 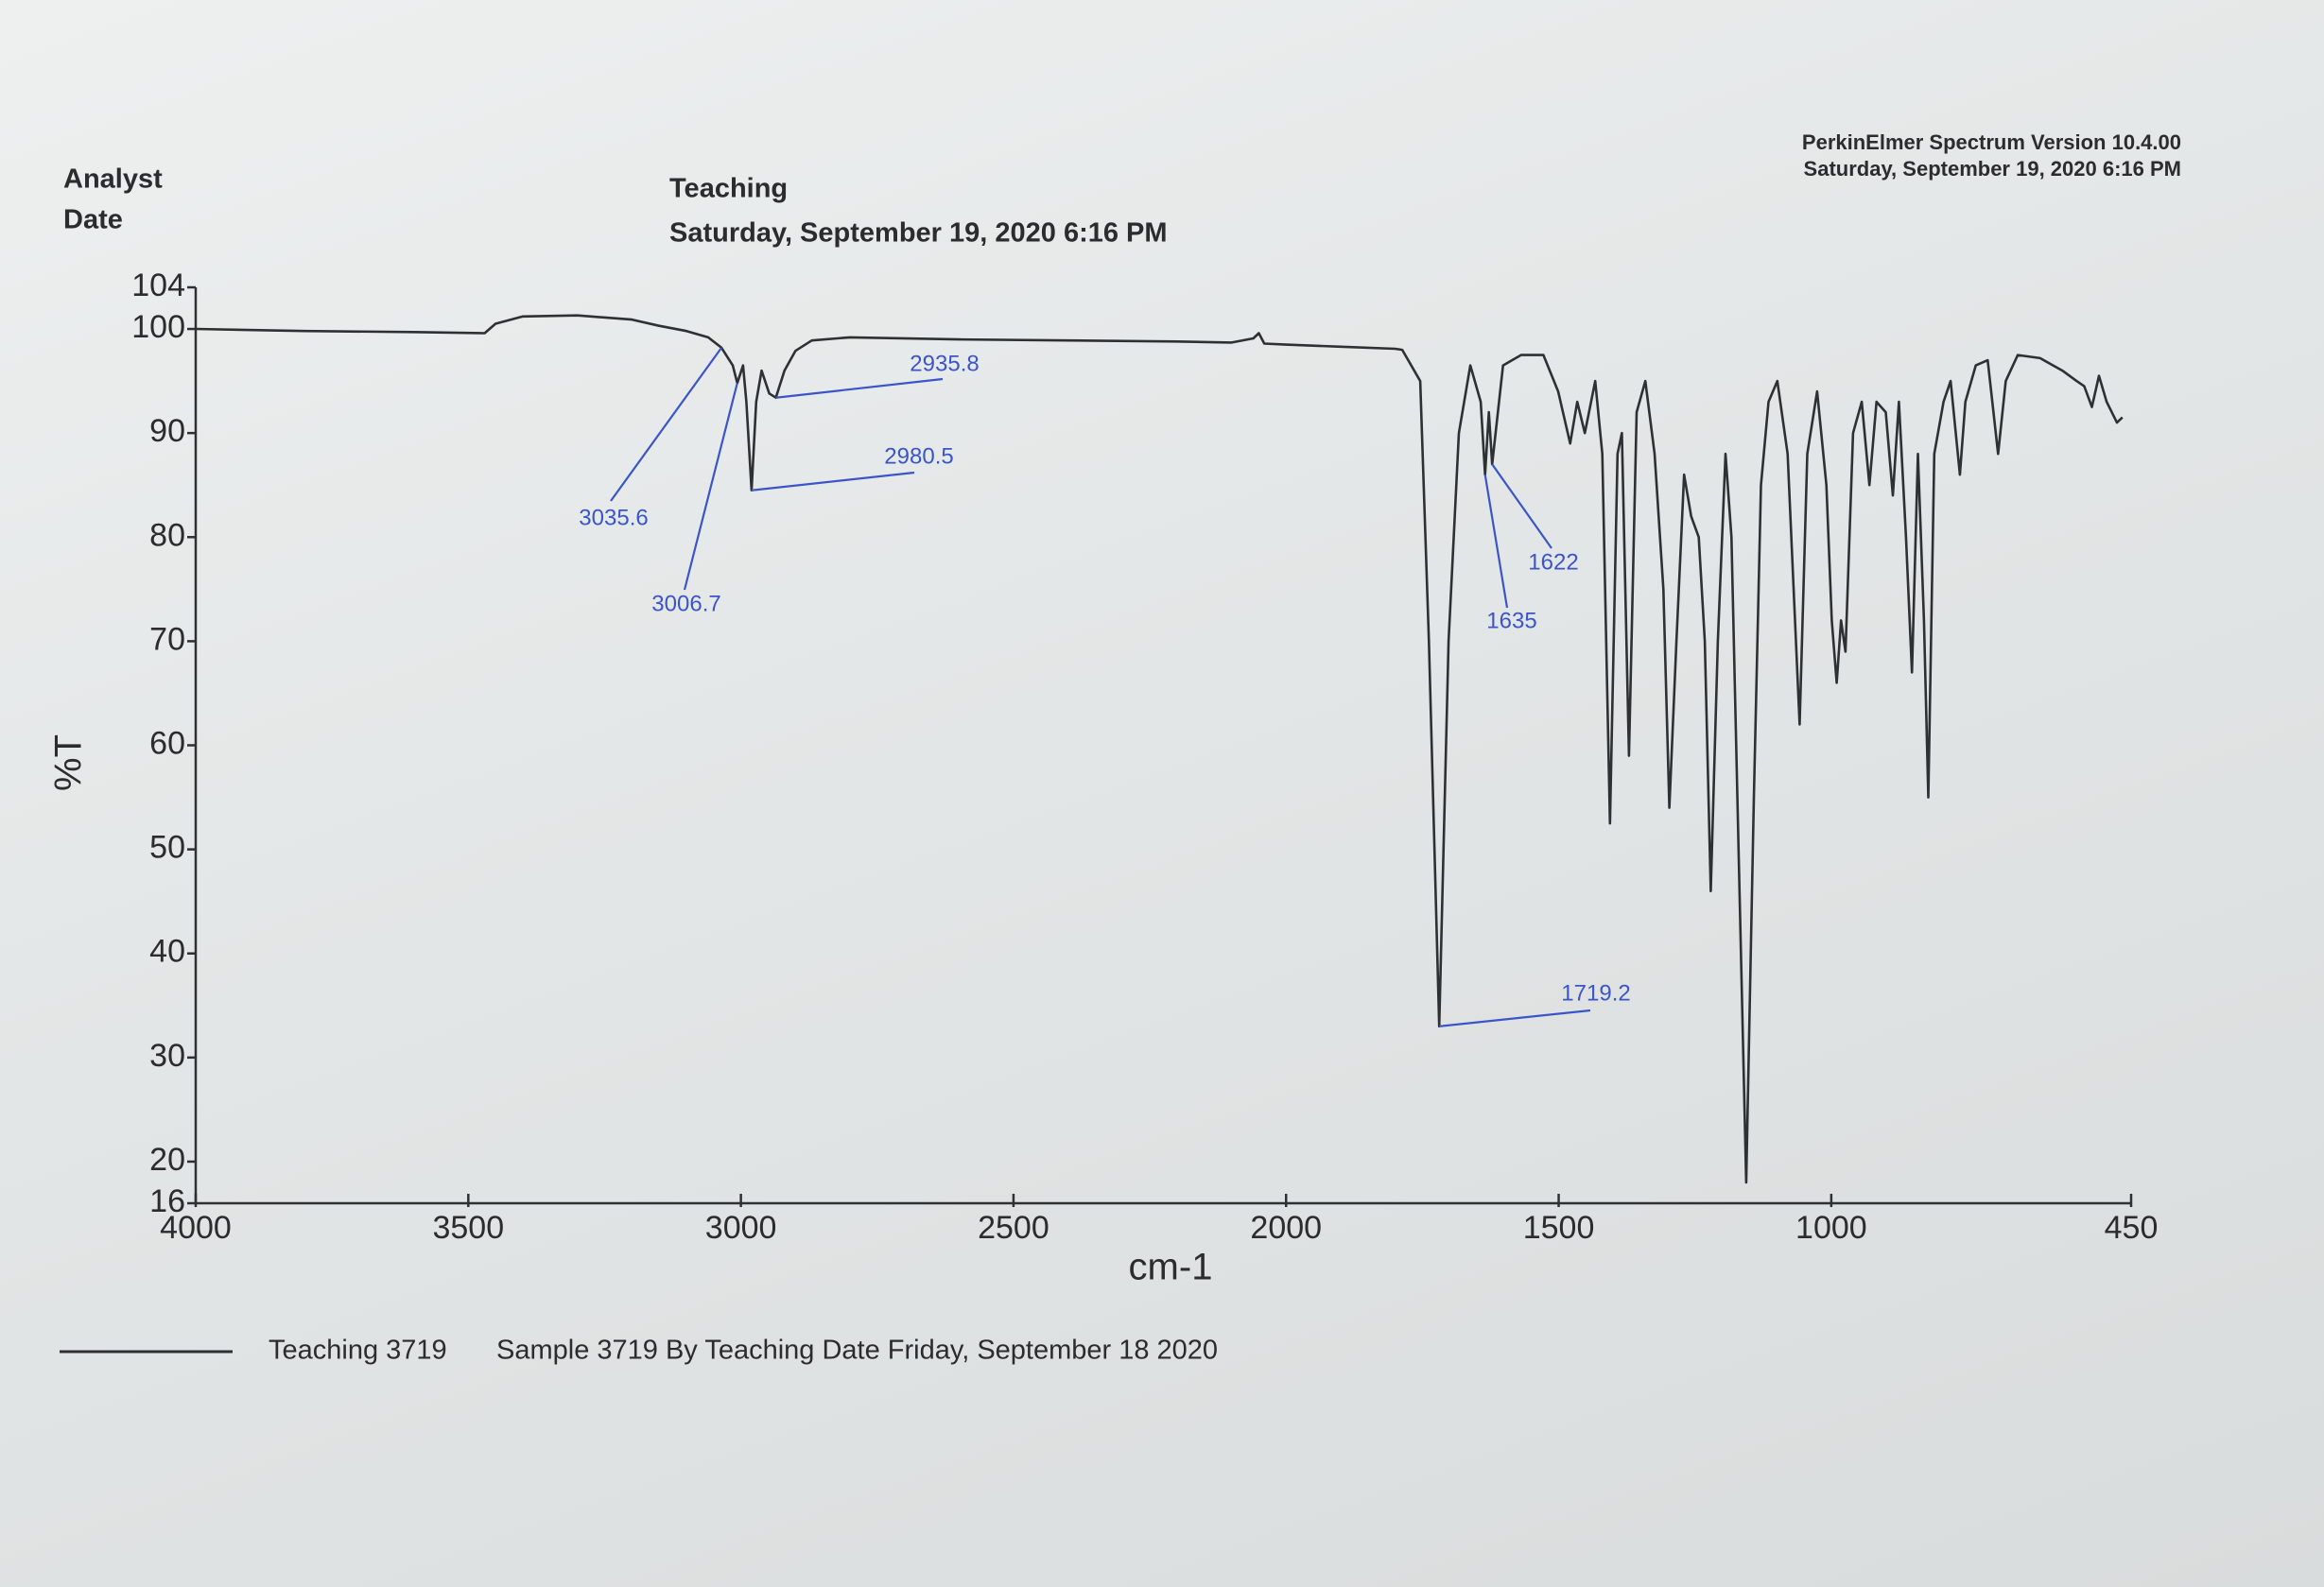 What do you see at coordinates (918, 233) in the screenshot?
I see `date: Saturday, September 19, 2020 6:16 PM` at bounding box center [918, 233].